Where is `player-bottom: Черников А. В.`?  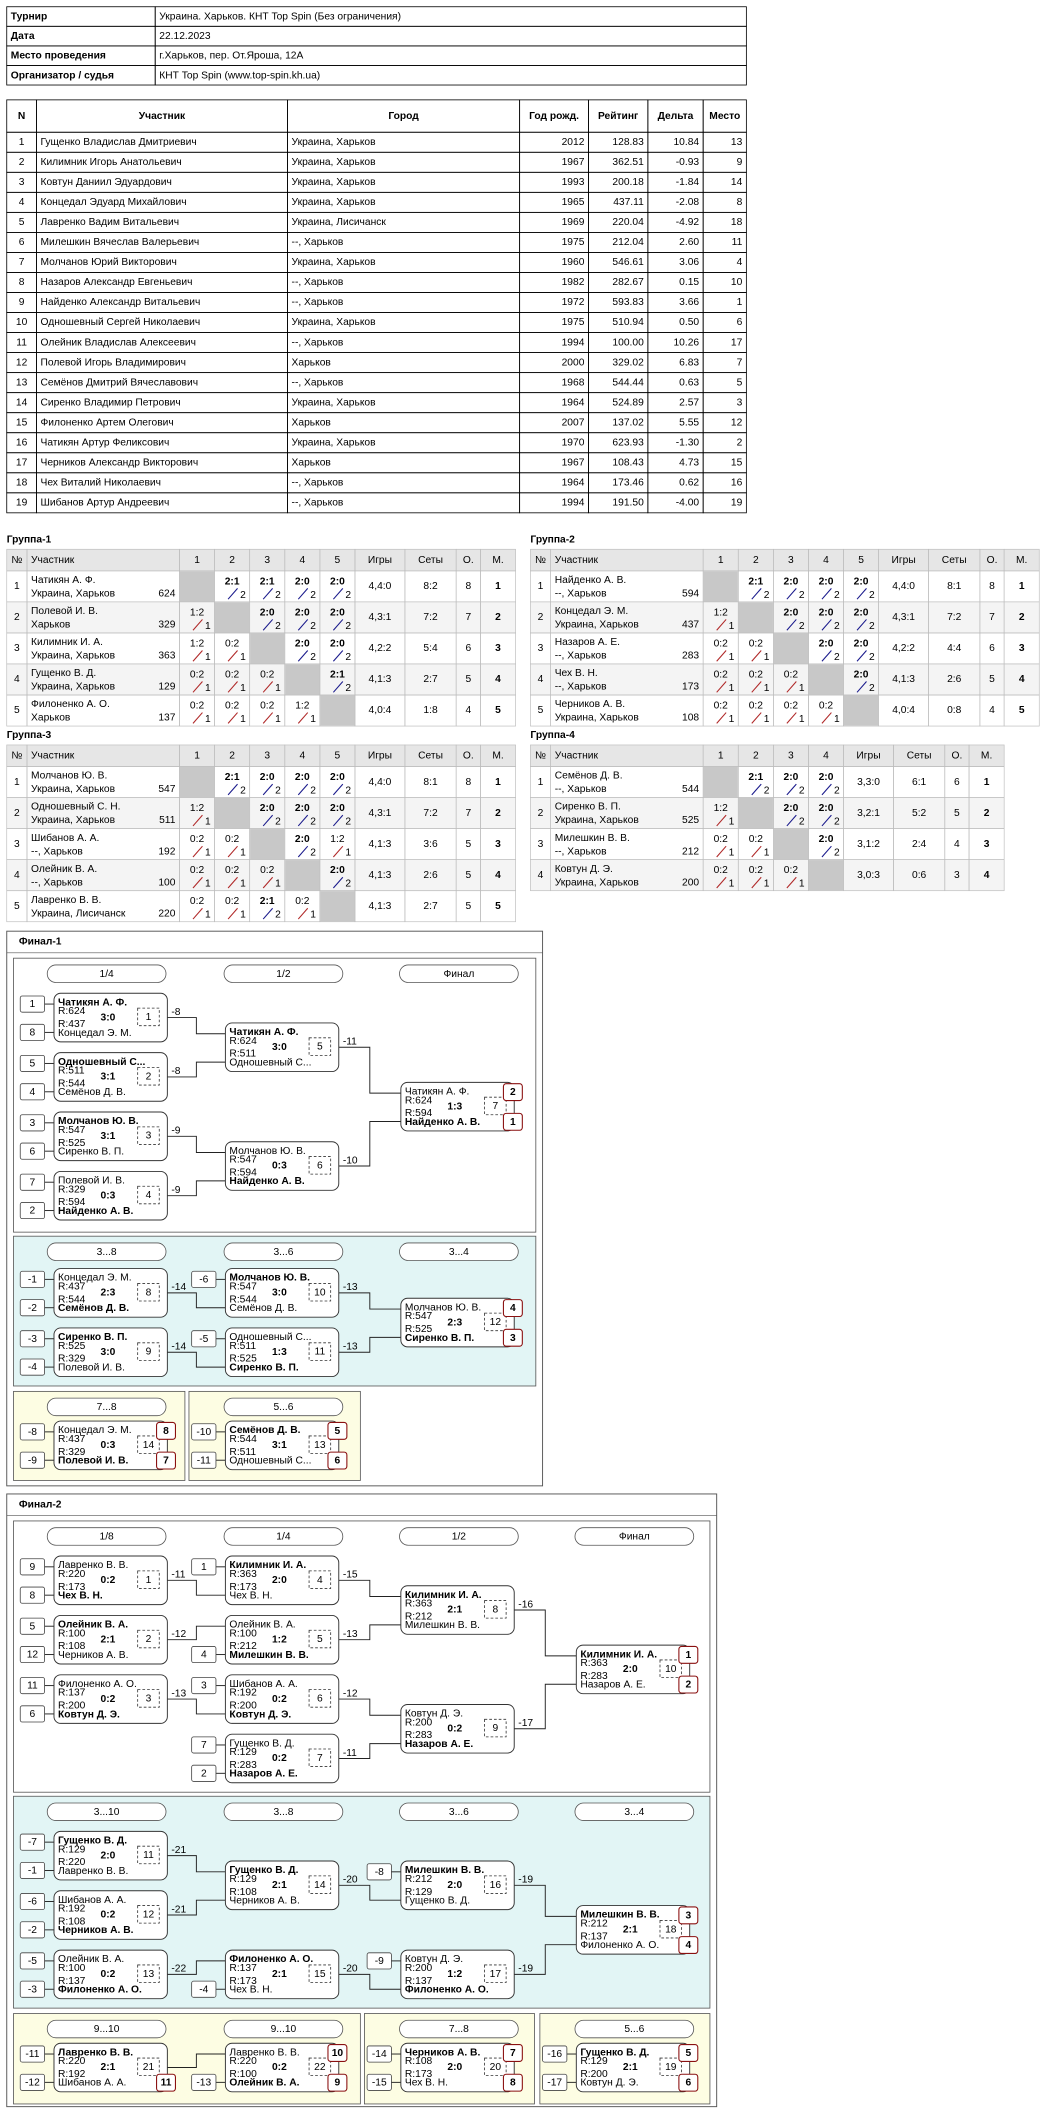
player-bottom: Черников А. В. is located at coordinates (93, 1655).